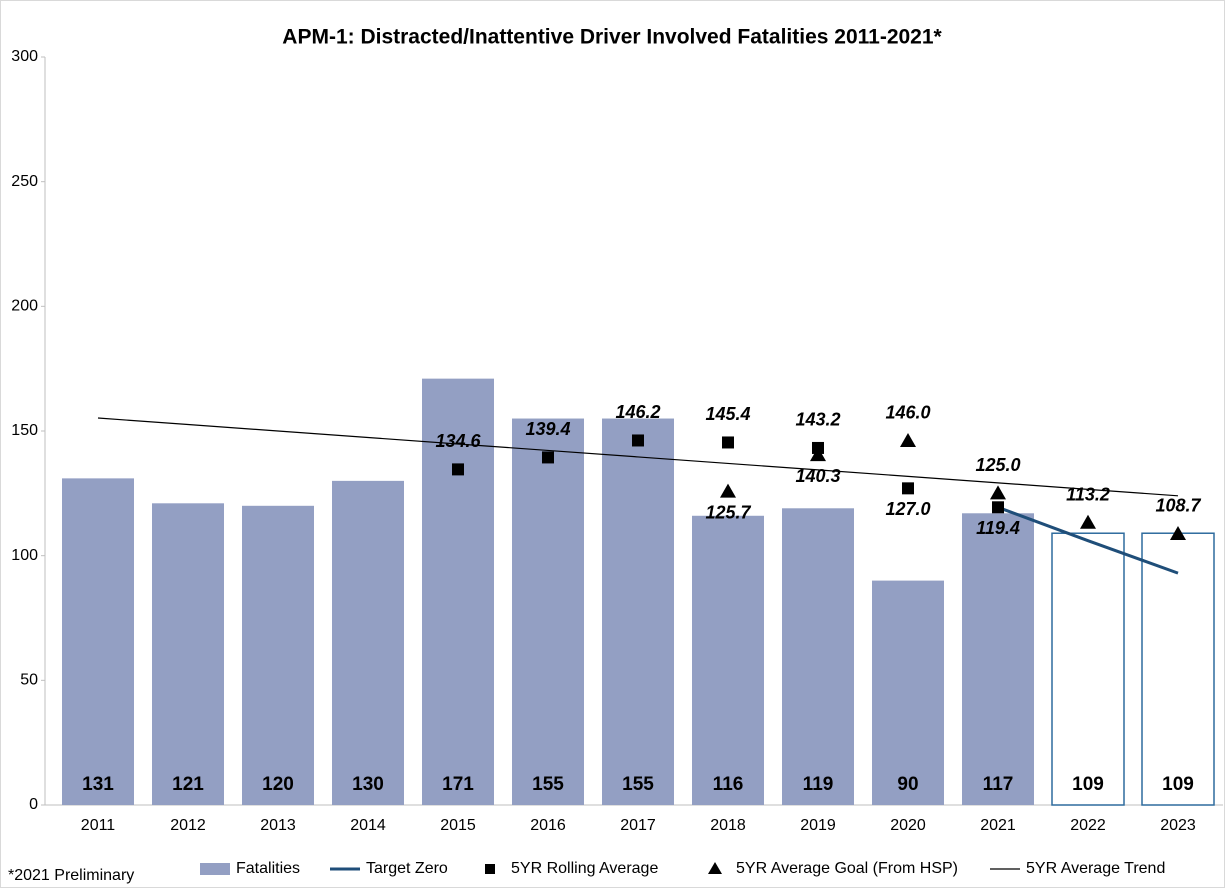  What do you see at coordinates (278, 825) in the screenshot?
I see `x-tick-label: 2013` at bounding box center [278, 825].